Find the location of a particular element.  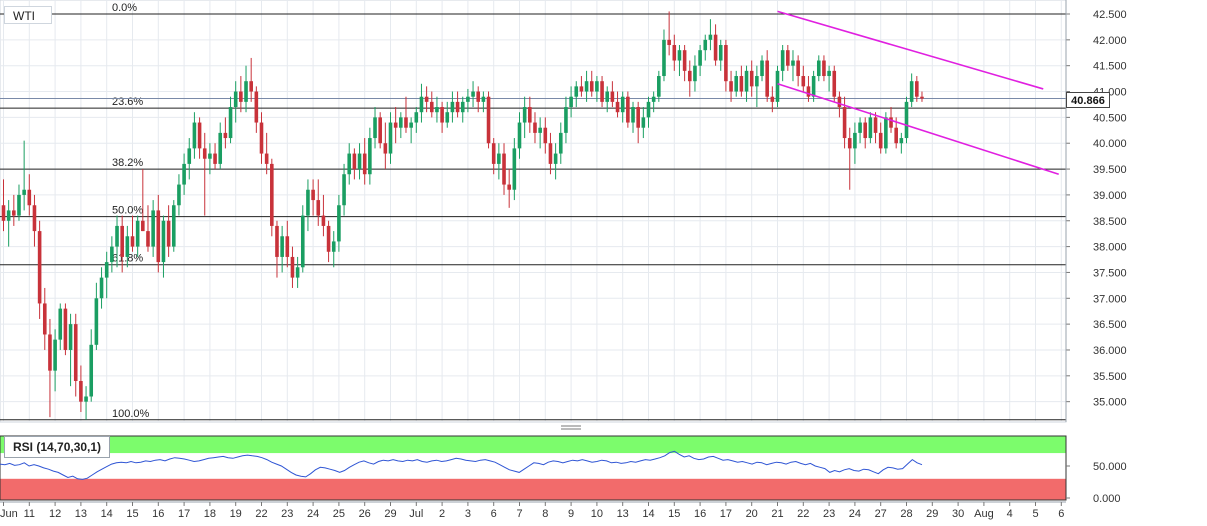

time-tick-label: 27 is located at coordinates (881, 514).